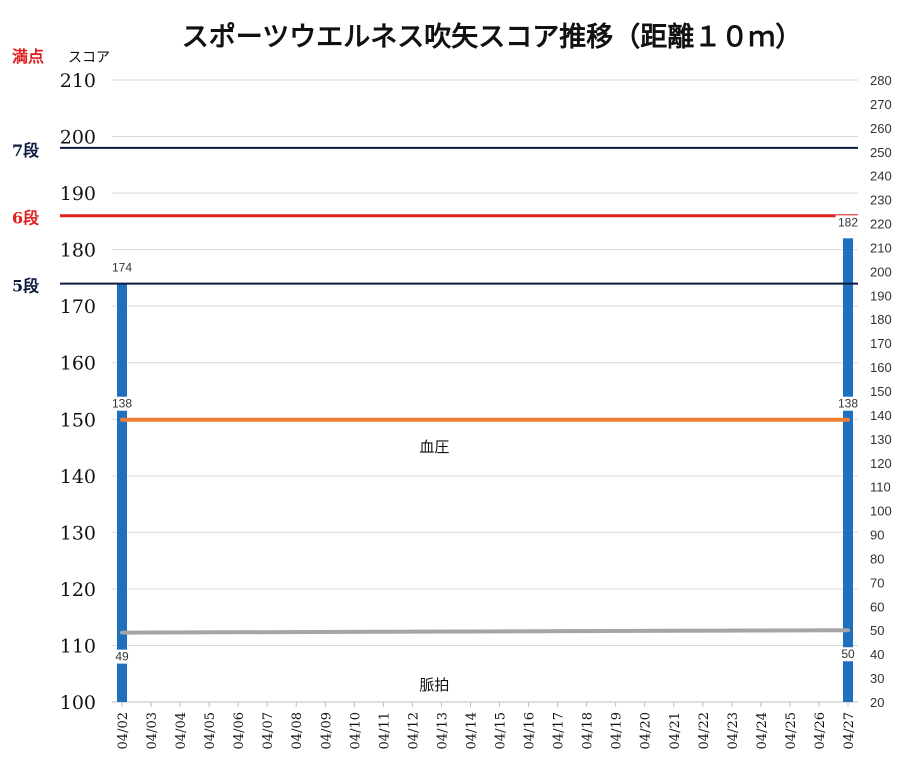 The height and width of the screenshot is (764, 900). I want to click on right-tick-label: 190, so click(881, 295).